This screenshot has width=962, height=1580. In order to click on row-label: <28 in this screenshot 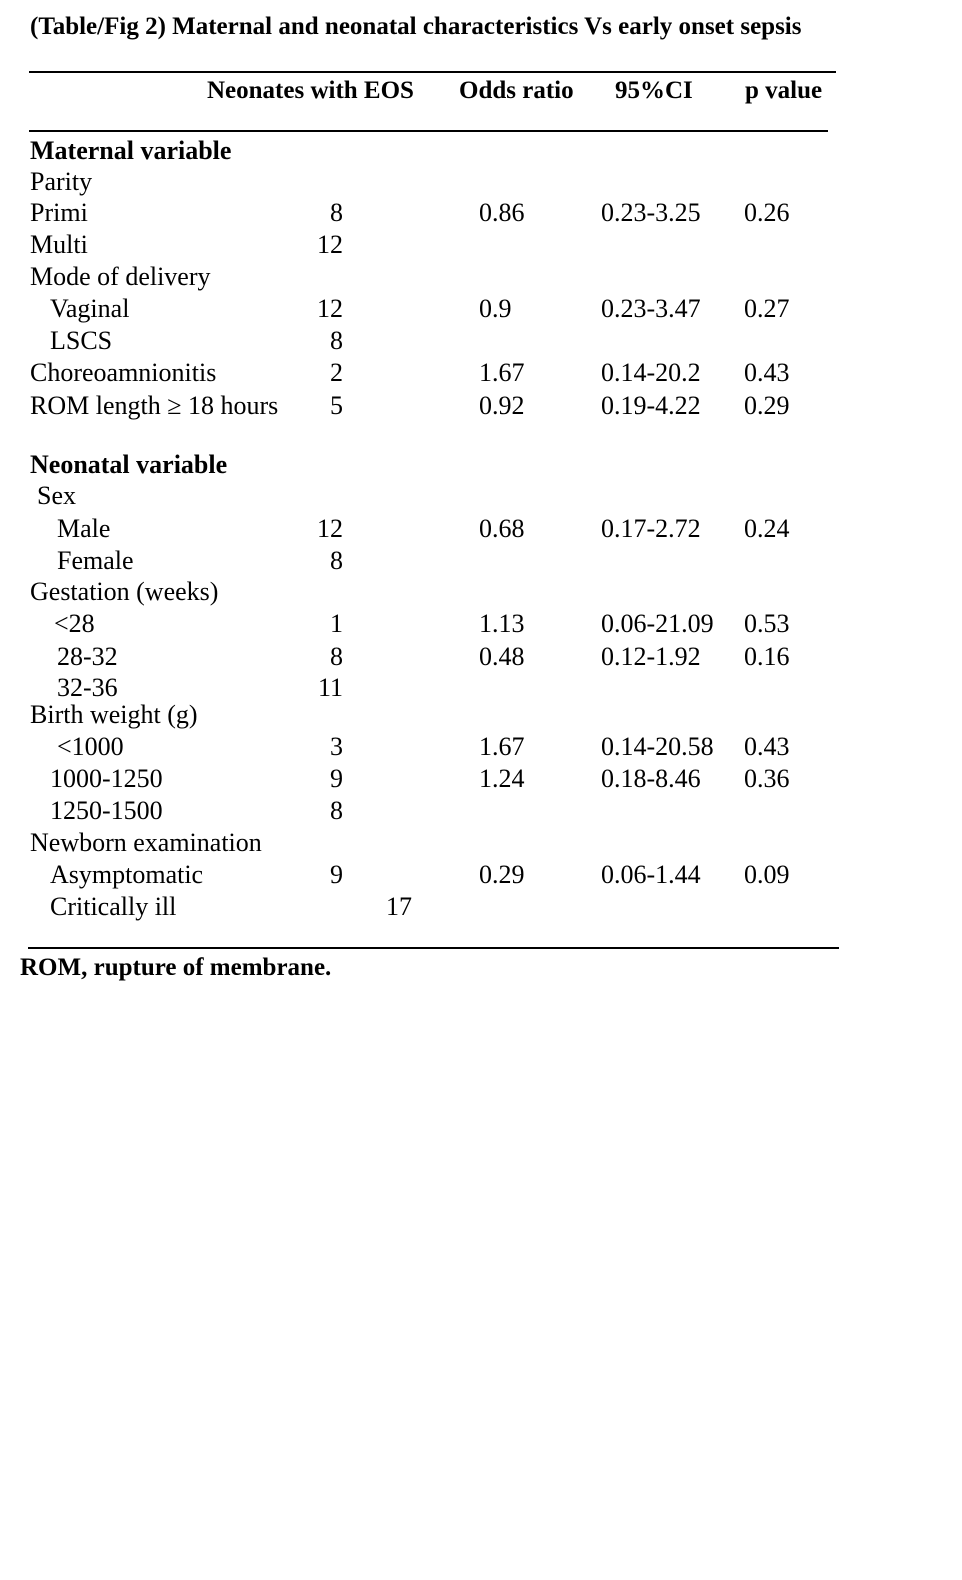, I will do `click(74, 623)`.